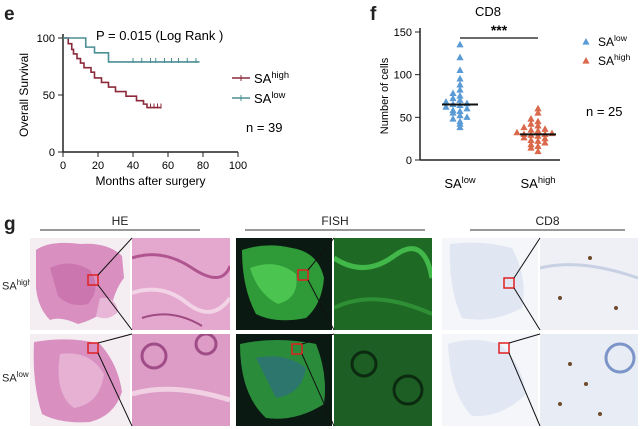 The width and height of the screenshot is (640, 429). Describe the element at coordinates (383, 284) in the screenshot. I see `fish-high-zoom` at that location.